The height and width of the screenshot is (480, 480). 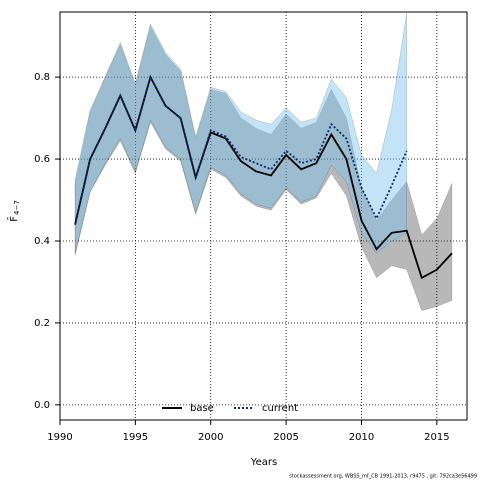 What do you see at coordinates (361, 437) in the screenshot?
I see `x-tick-label: 2010` at bounding box center [361, 437].